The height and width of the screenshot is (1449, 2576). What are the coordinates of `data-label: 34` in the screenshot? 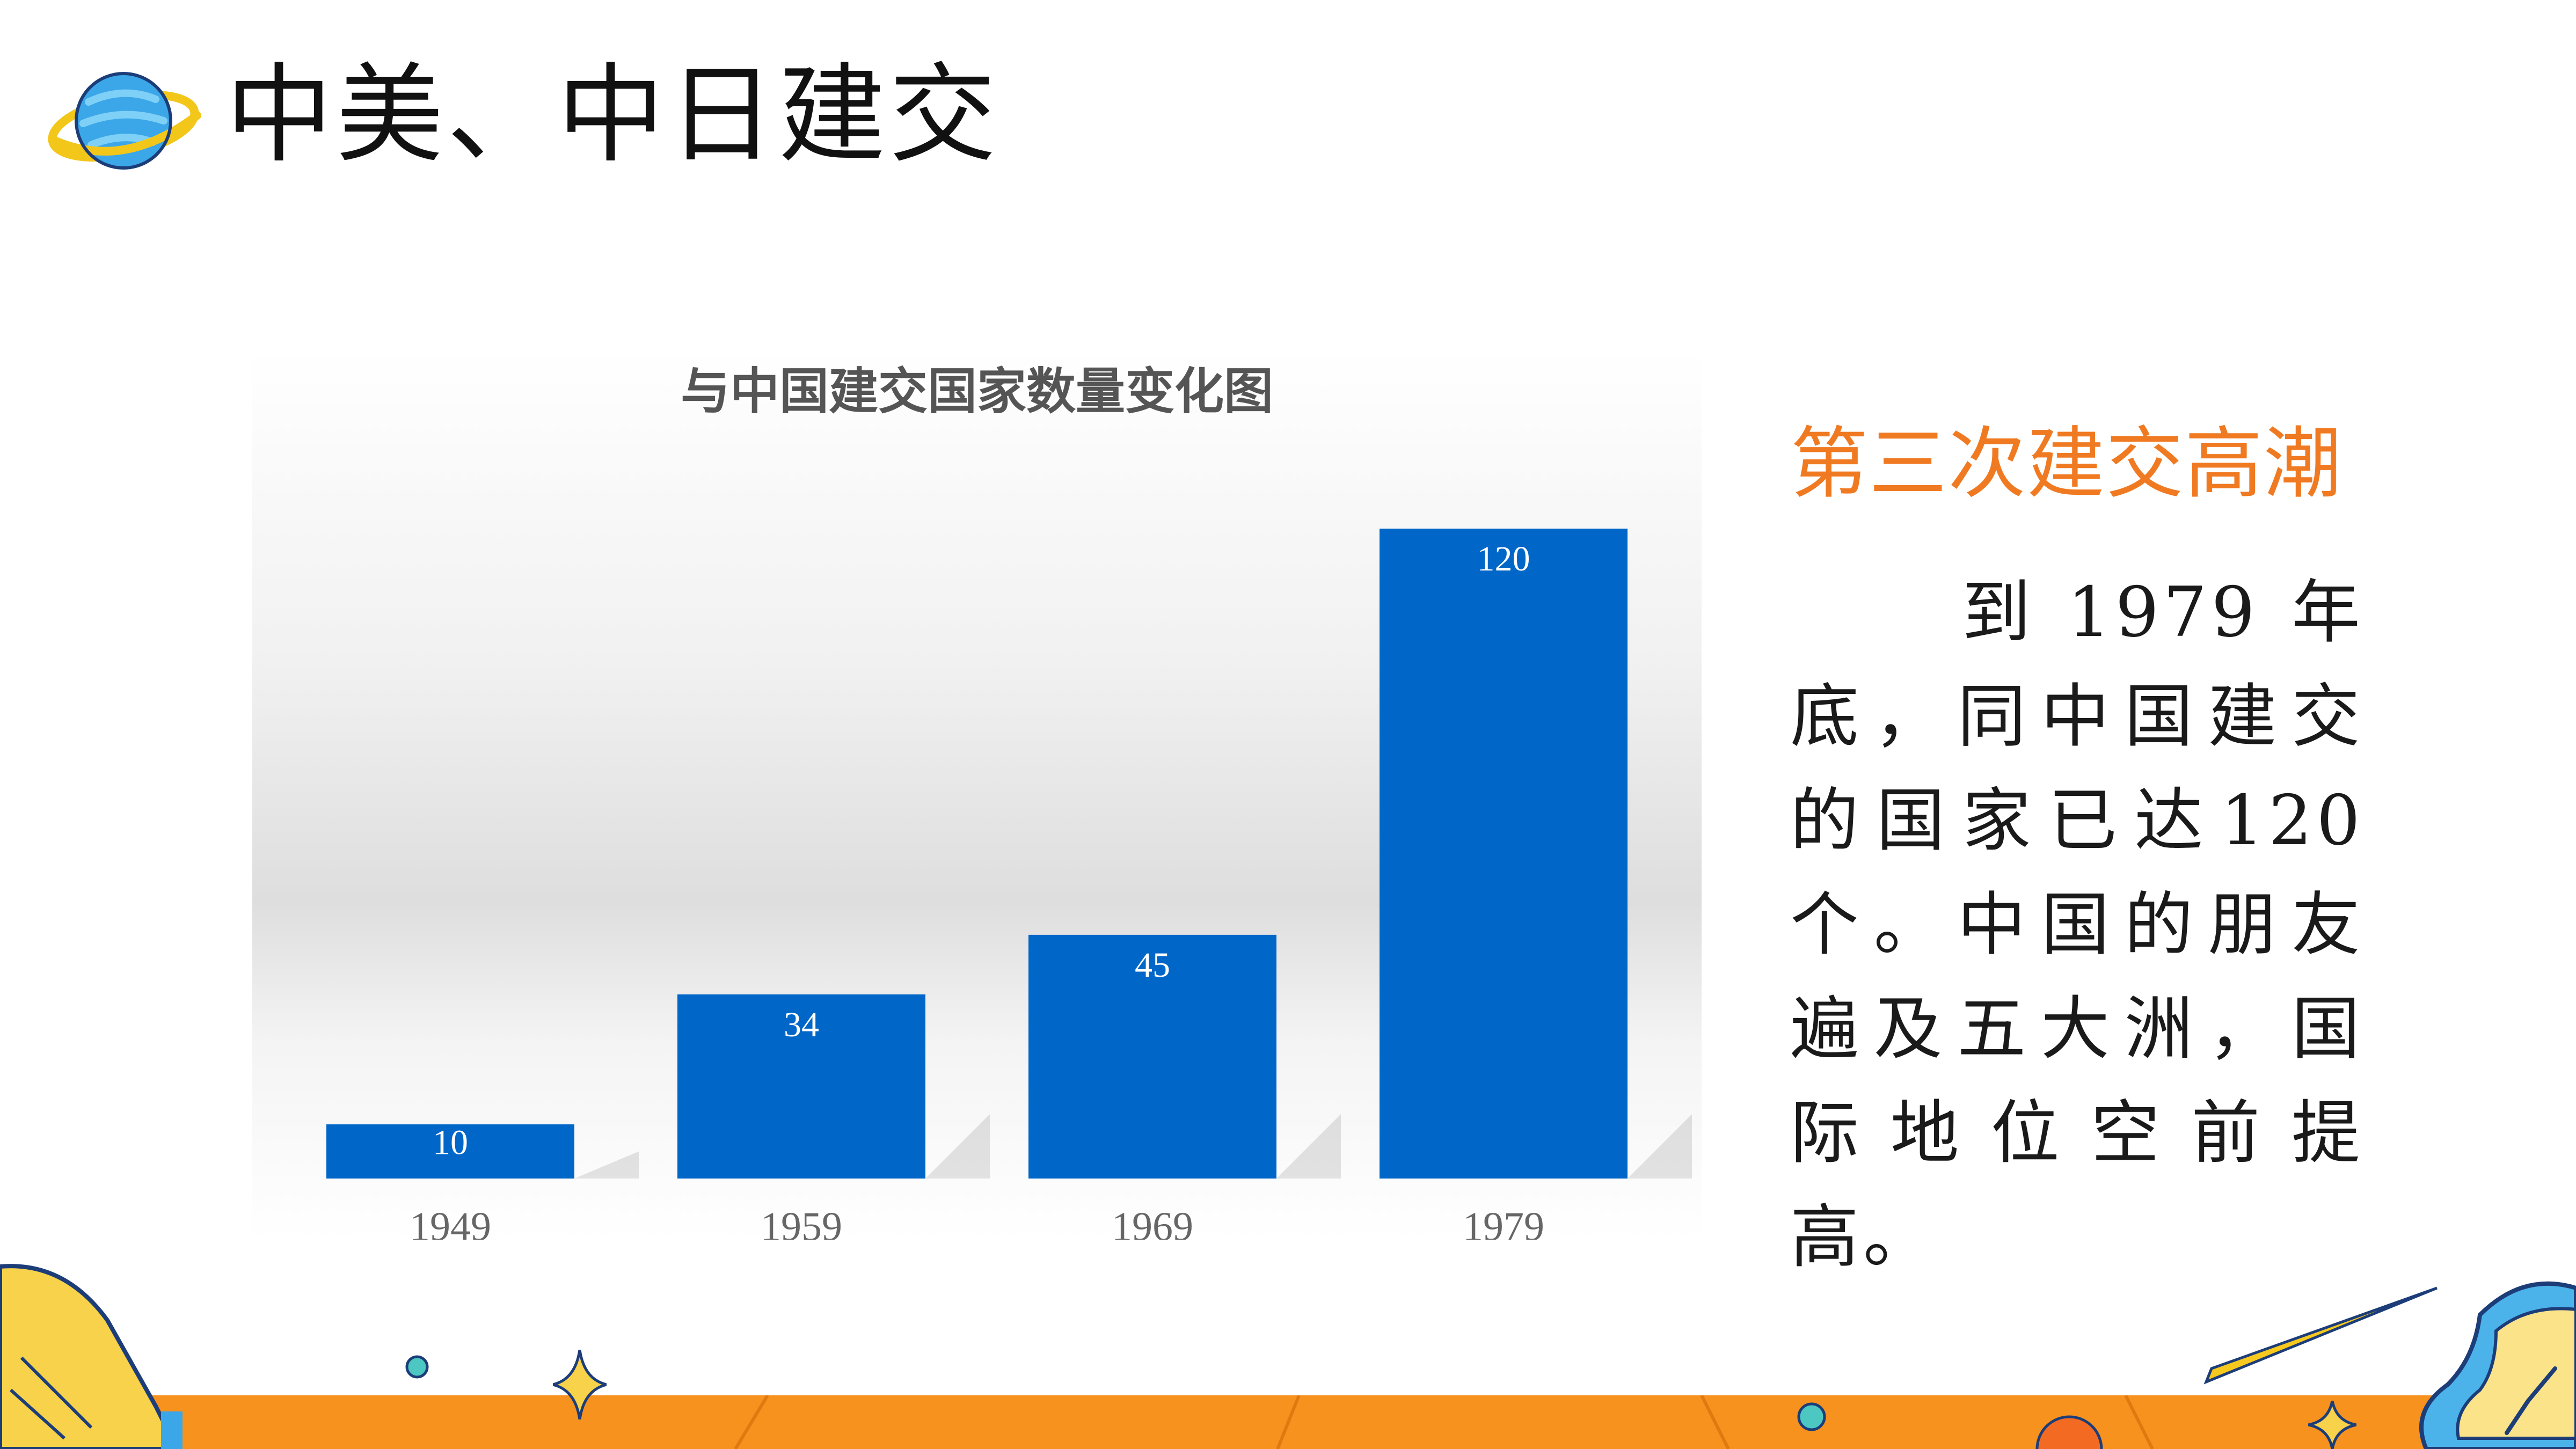 It's located at (801, 1024).